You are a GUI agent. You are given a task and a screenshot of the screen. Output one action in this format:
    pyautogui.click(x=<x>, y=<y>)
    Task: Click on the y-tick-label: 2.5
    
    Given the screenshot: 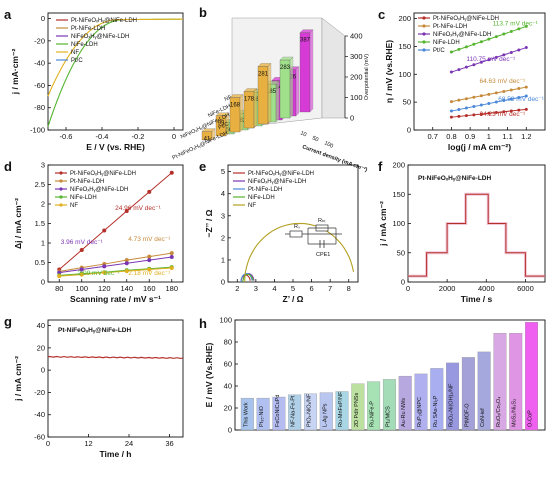 What is the action you would take?
    pyautogui.click(x=40, y=184)
    